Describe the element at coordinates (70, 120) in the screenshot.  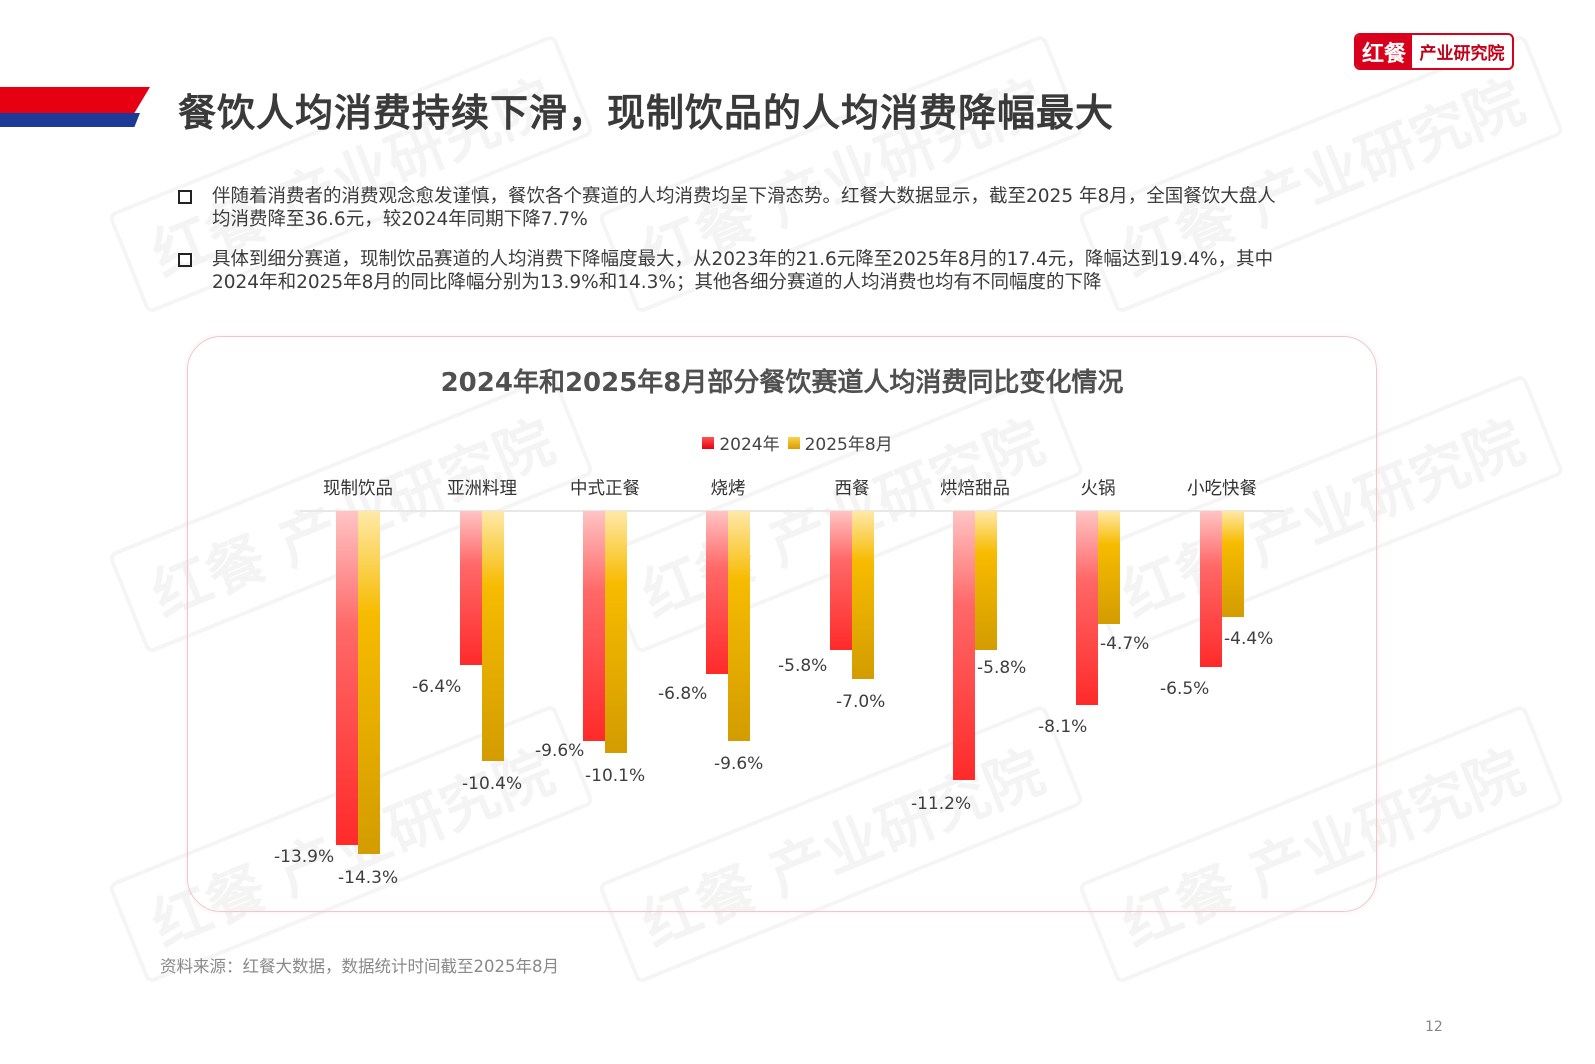
I see `header-stripe-blue` at that location.